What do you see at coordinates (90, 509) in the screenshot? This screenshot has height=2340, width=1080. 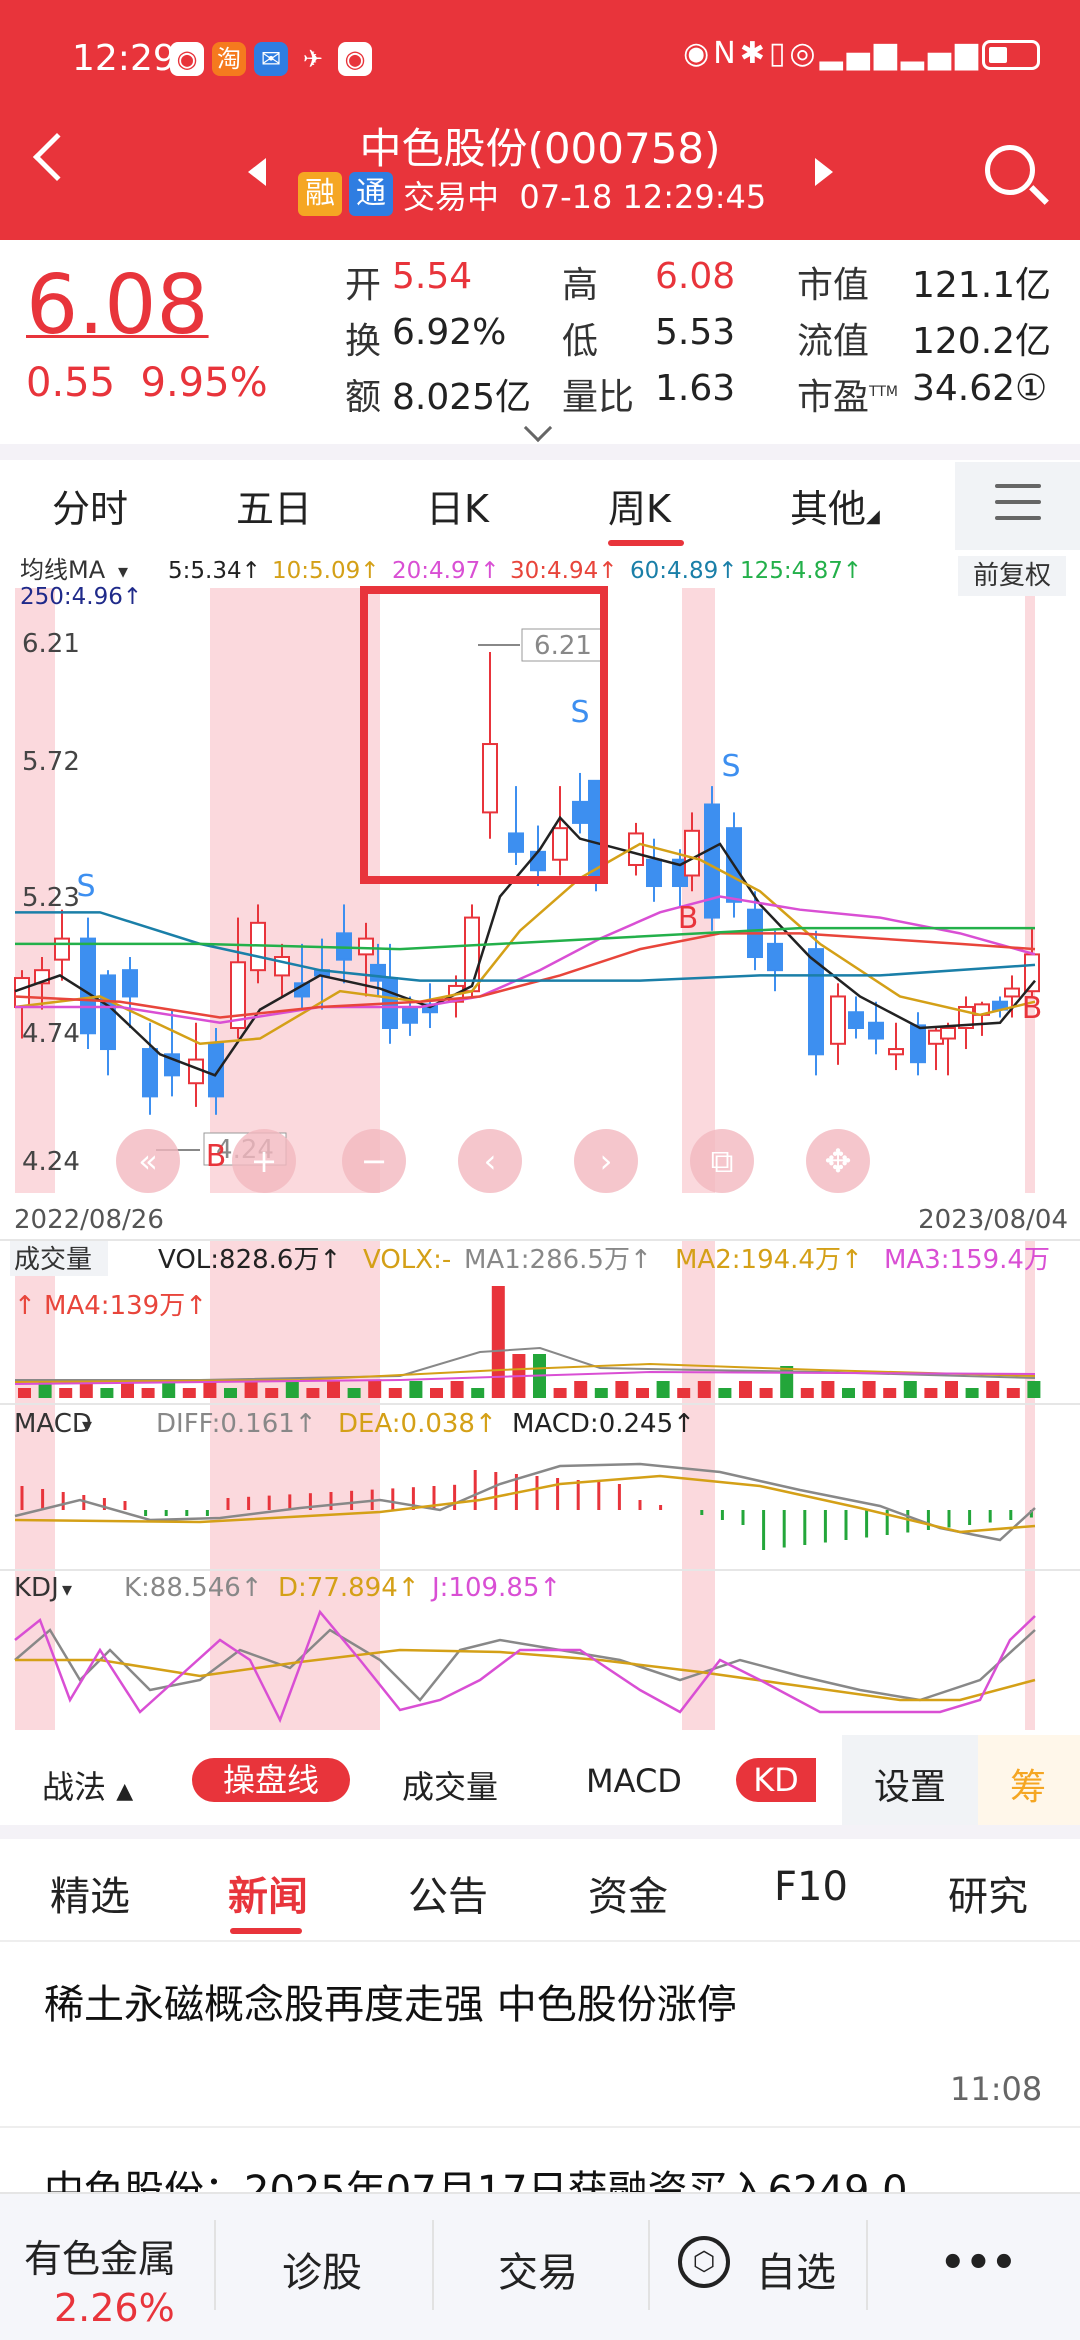 I see `tab-fenshi: 分时` at bounding box center [90, 509].